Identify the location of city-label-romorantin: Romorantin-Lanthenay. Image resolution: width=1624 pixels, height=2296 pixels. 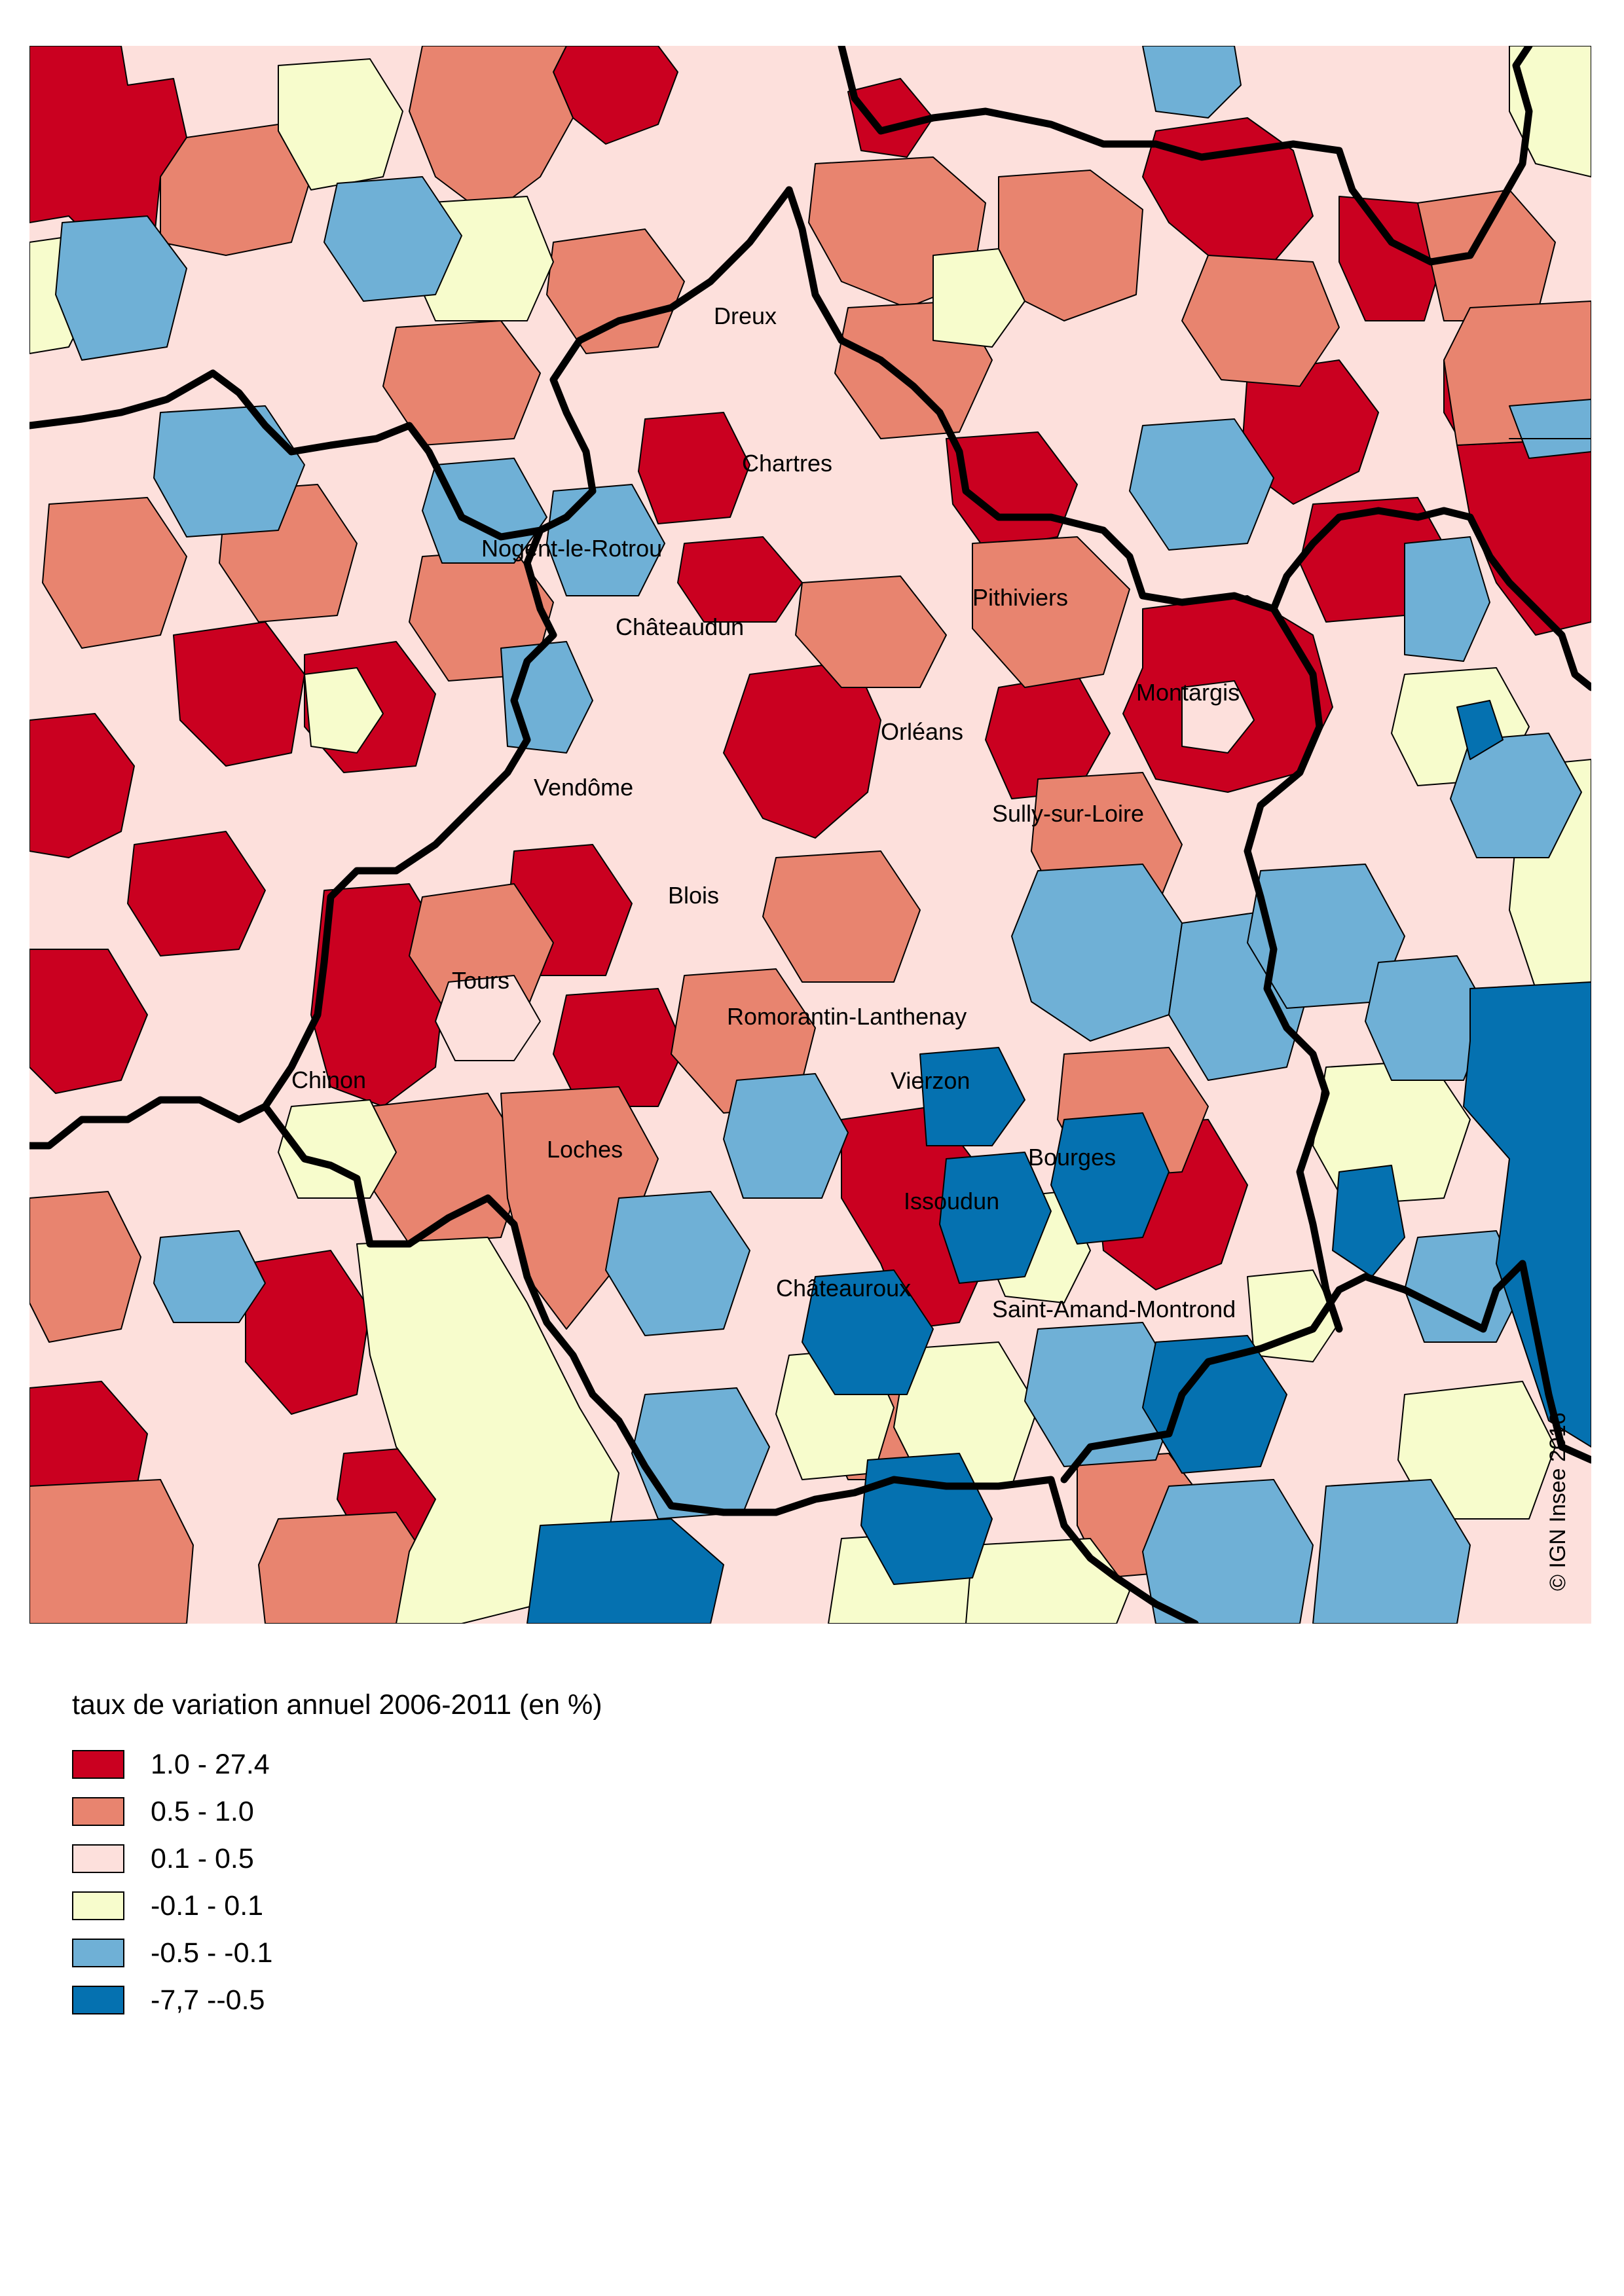
(847, 1016).